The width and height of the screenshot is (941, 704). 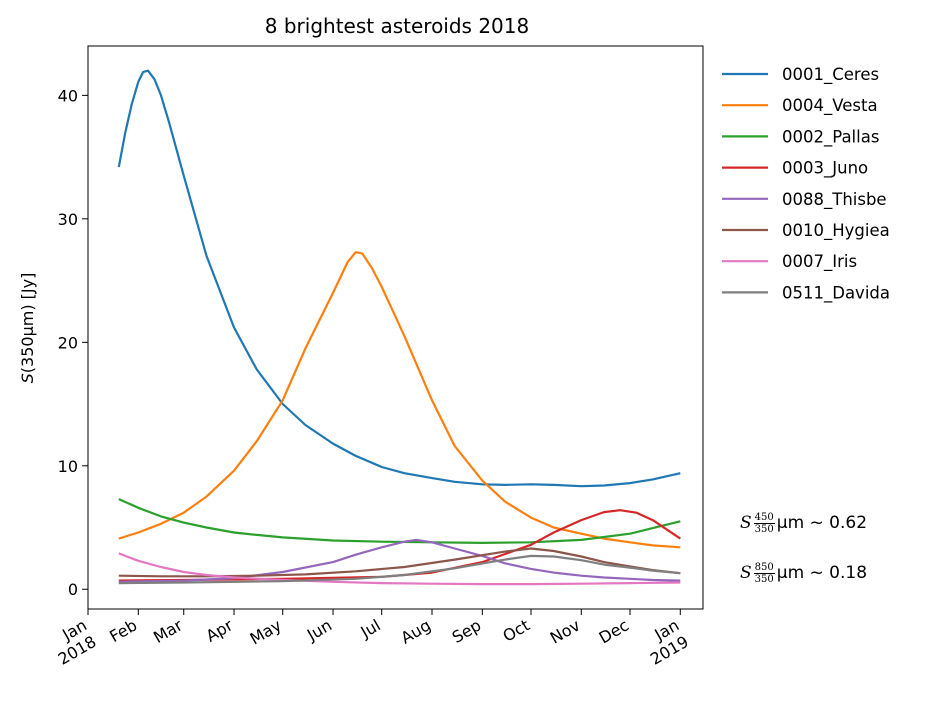 I want to click on series-line-0511_davida, so click(x=399, y=569).